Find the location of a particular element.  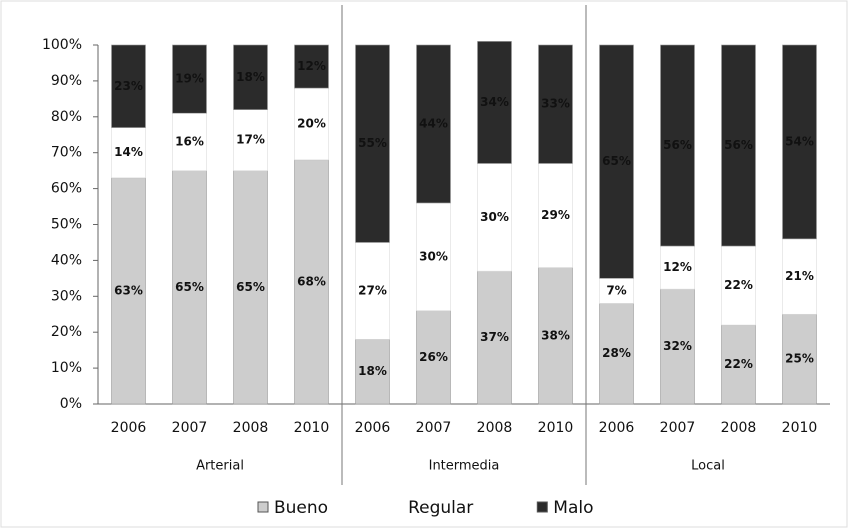

y-tick-label: 40% is located at coordinates (66, 260).